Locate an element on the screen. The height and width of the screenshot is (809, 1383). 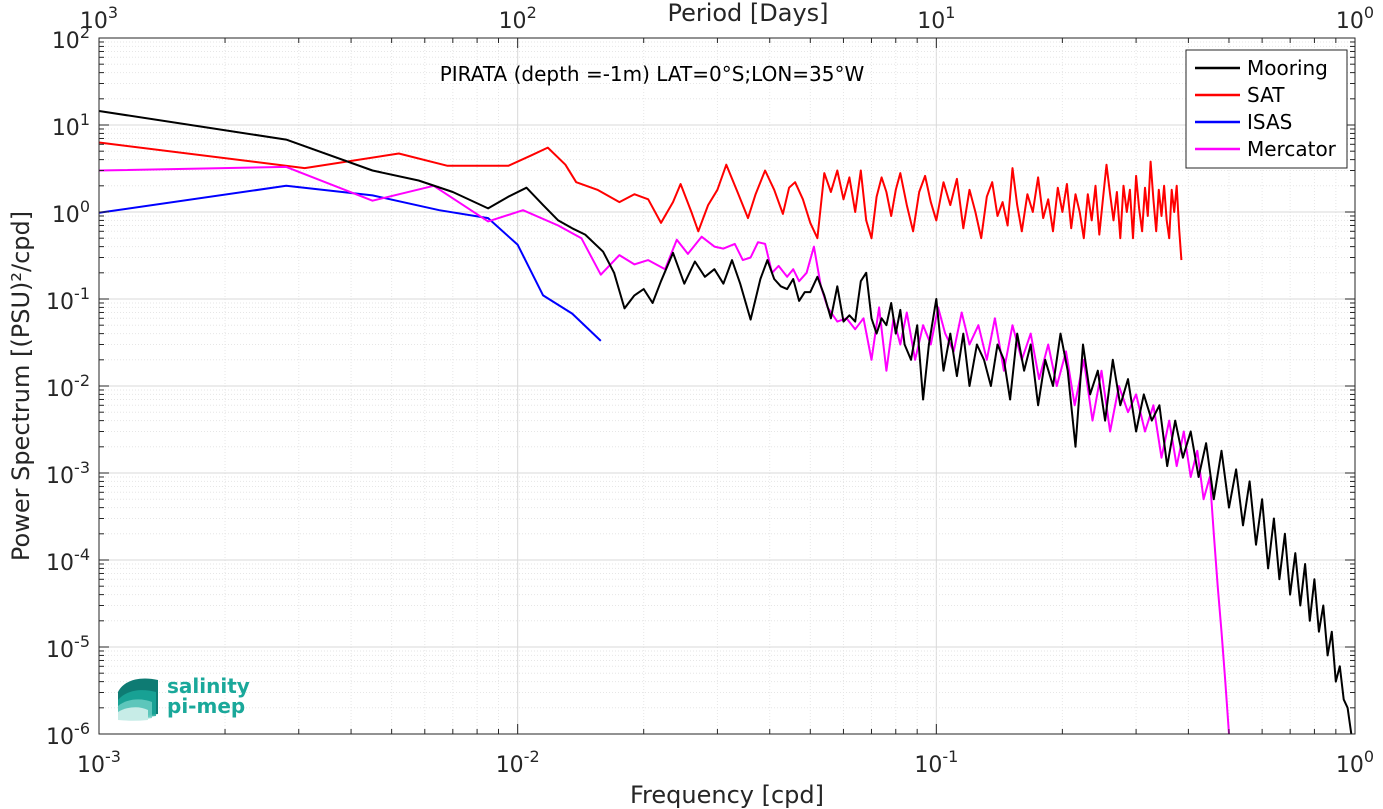
x2-tick-label: 10³ is located at coordinates (99, 18).